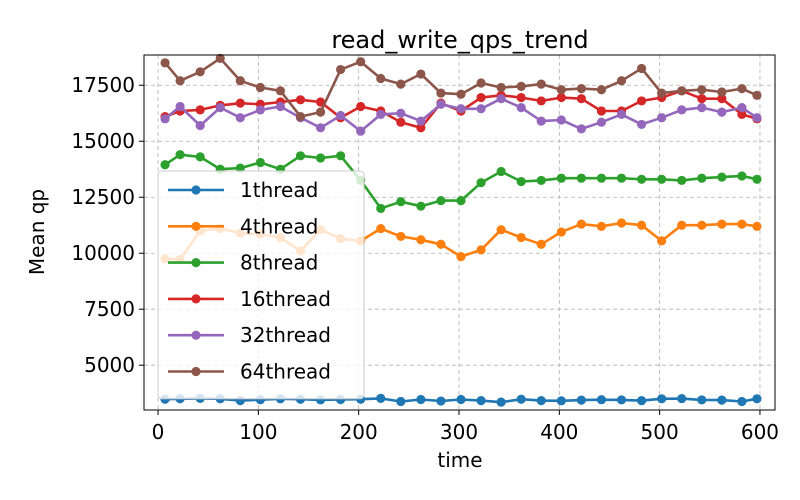 The height and width of the screenshot is (500, 800). I want to click on legend-box, so click(261, 285).